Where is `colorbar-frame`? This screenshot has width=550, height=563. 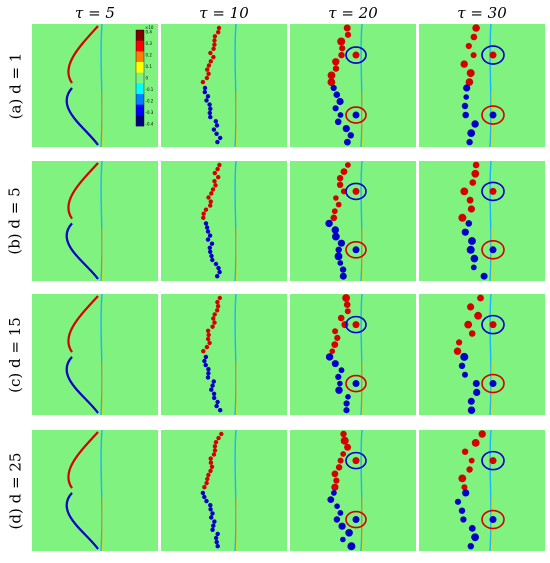
colorbar-frame is located at coordinates (140, 78).